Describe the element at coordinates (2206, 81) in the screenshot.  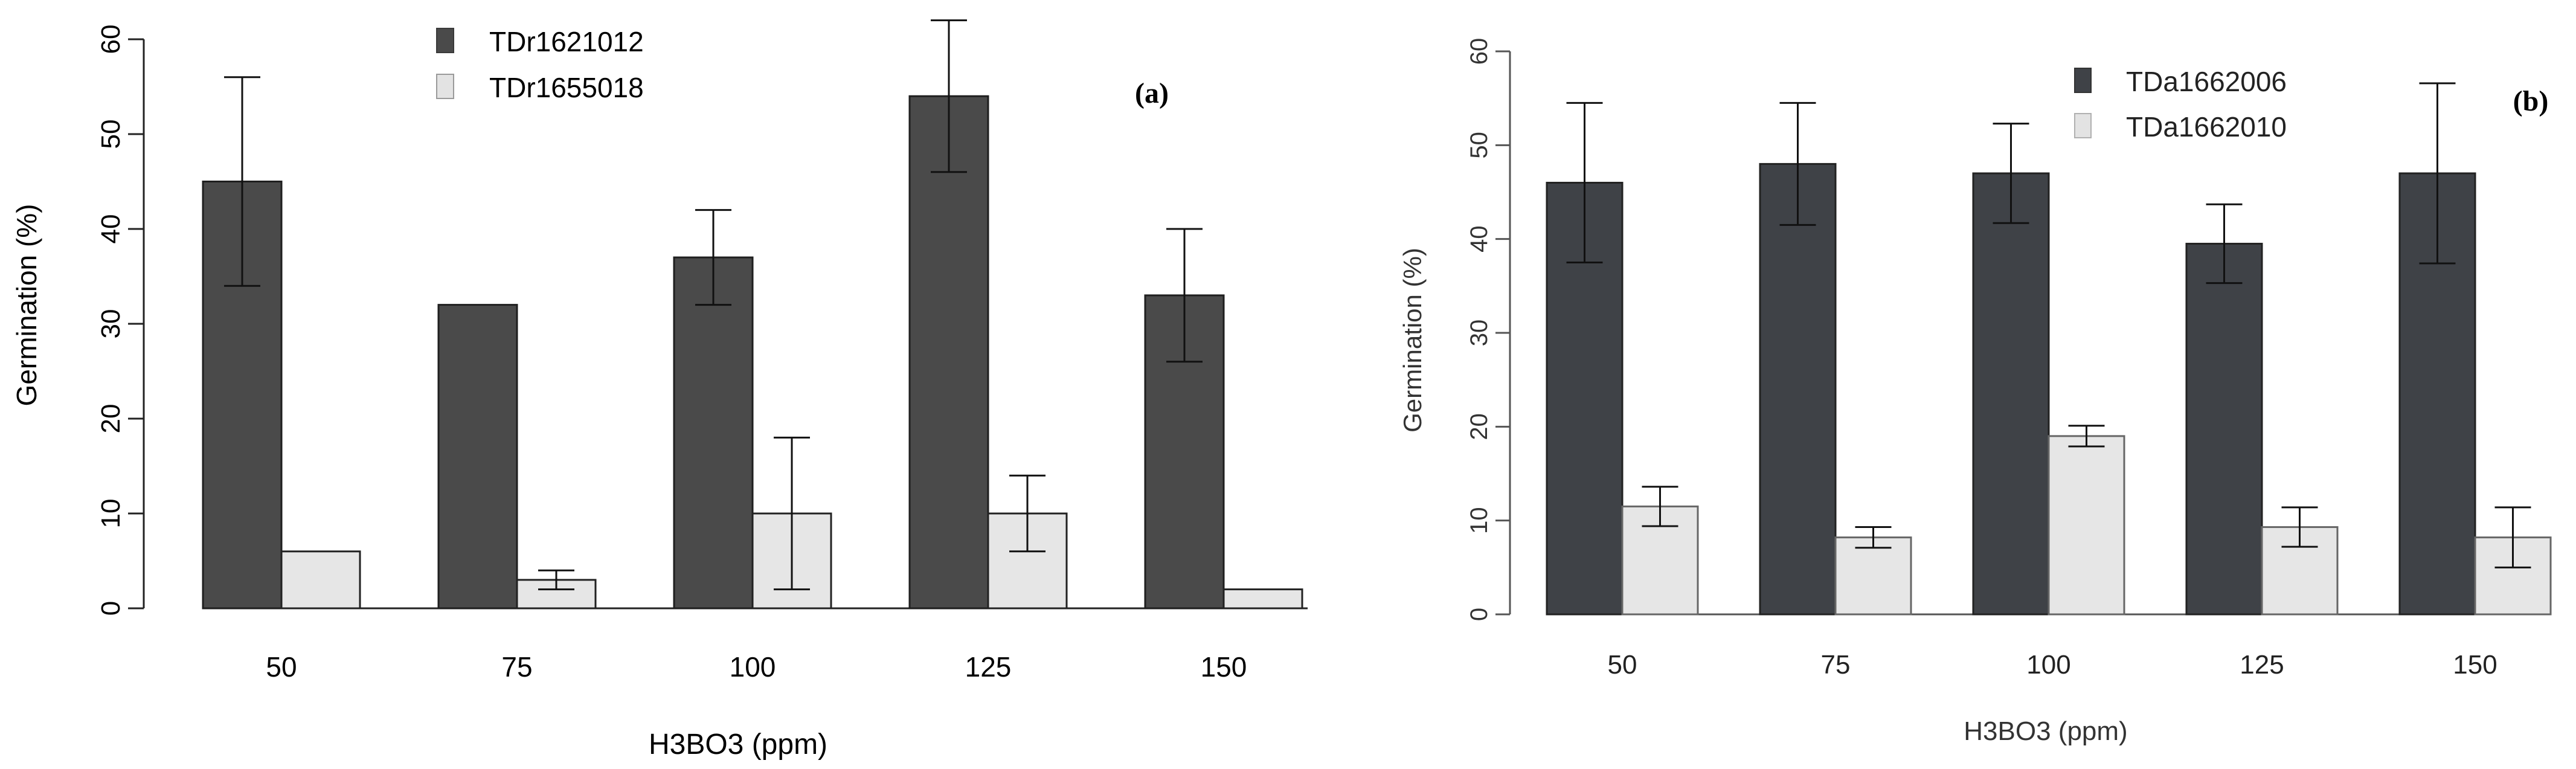
I see `legend-label-tda1662006: TDa1662006` at that location.